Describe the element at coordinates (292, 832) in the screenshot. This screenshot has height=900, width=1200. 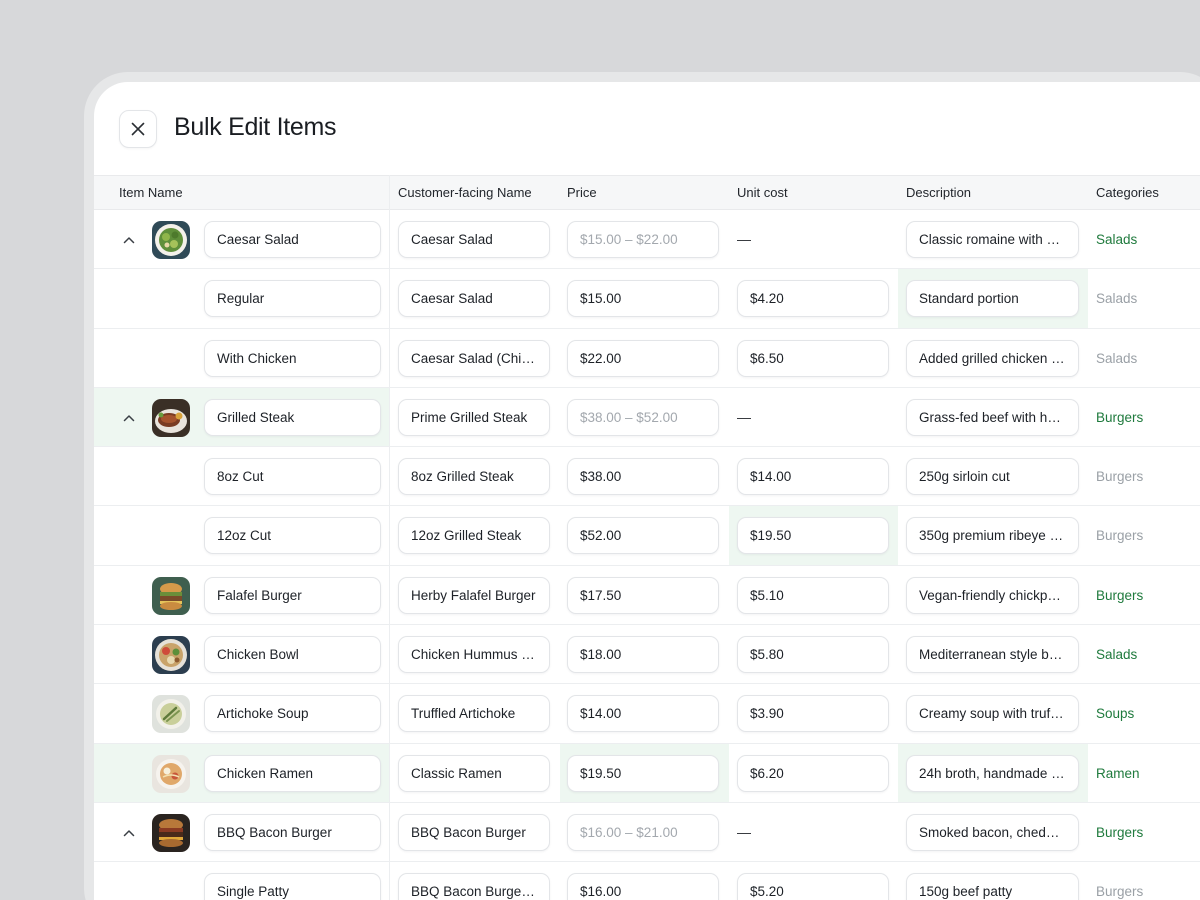
I see `item-name-field: BBQ Bacon Burger` at that location.